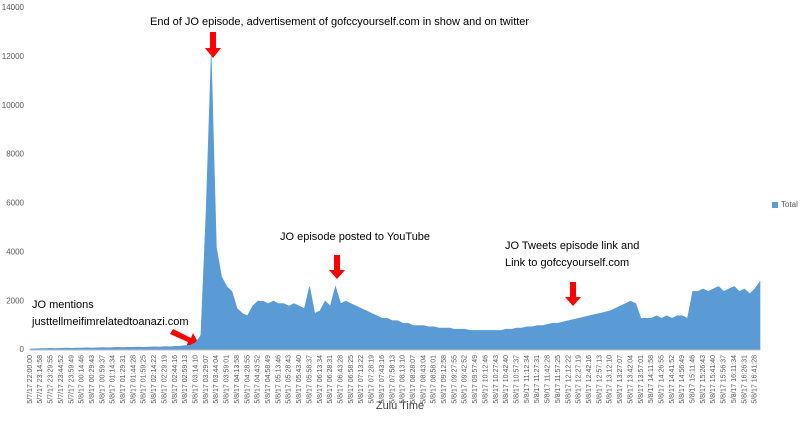 This screenshot has width=800, height=430. I want to click on x-tick-label: 5/8/17 15:26:43, so click(703, 379).